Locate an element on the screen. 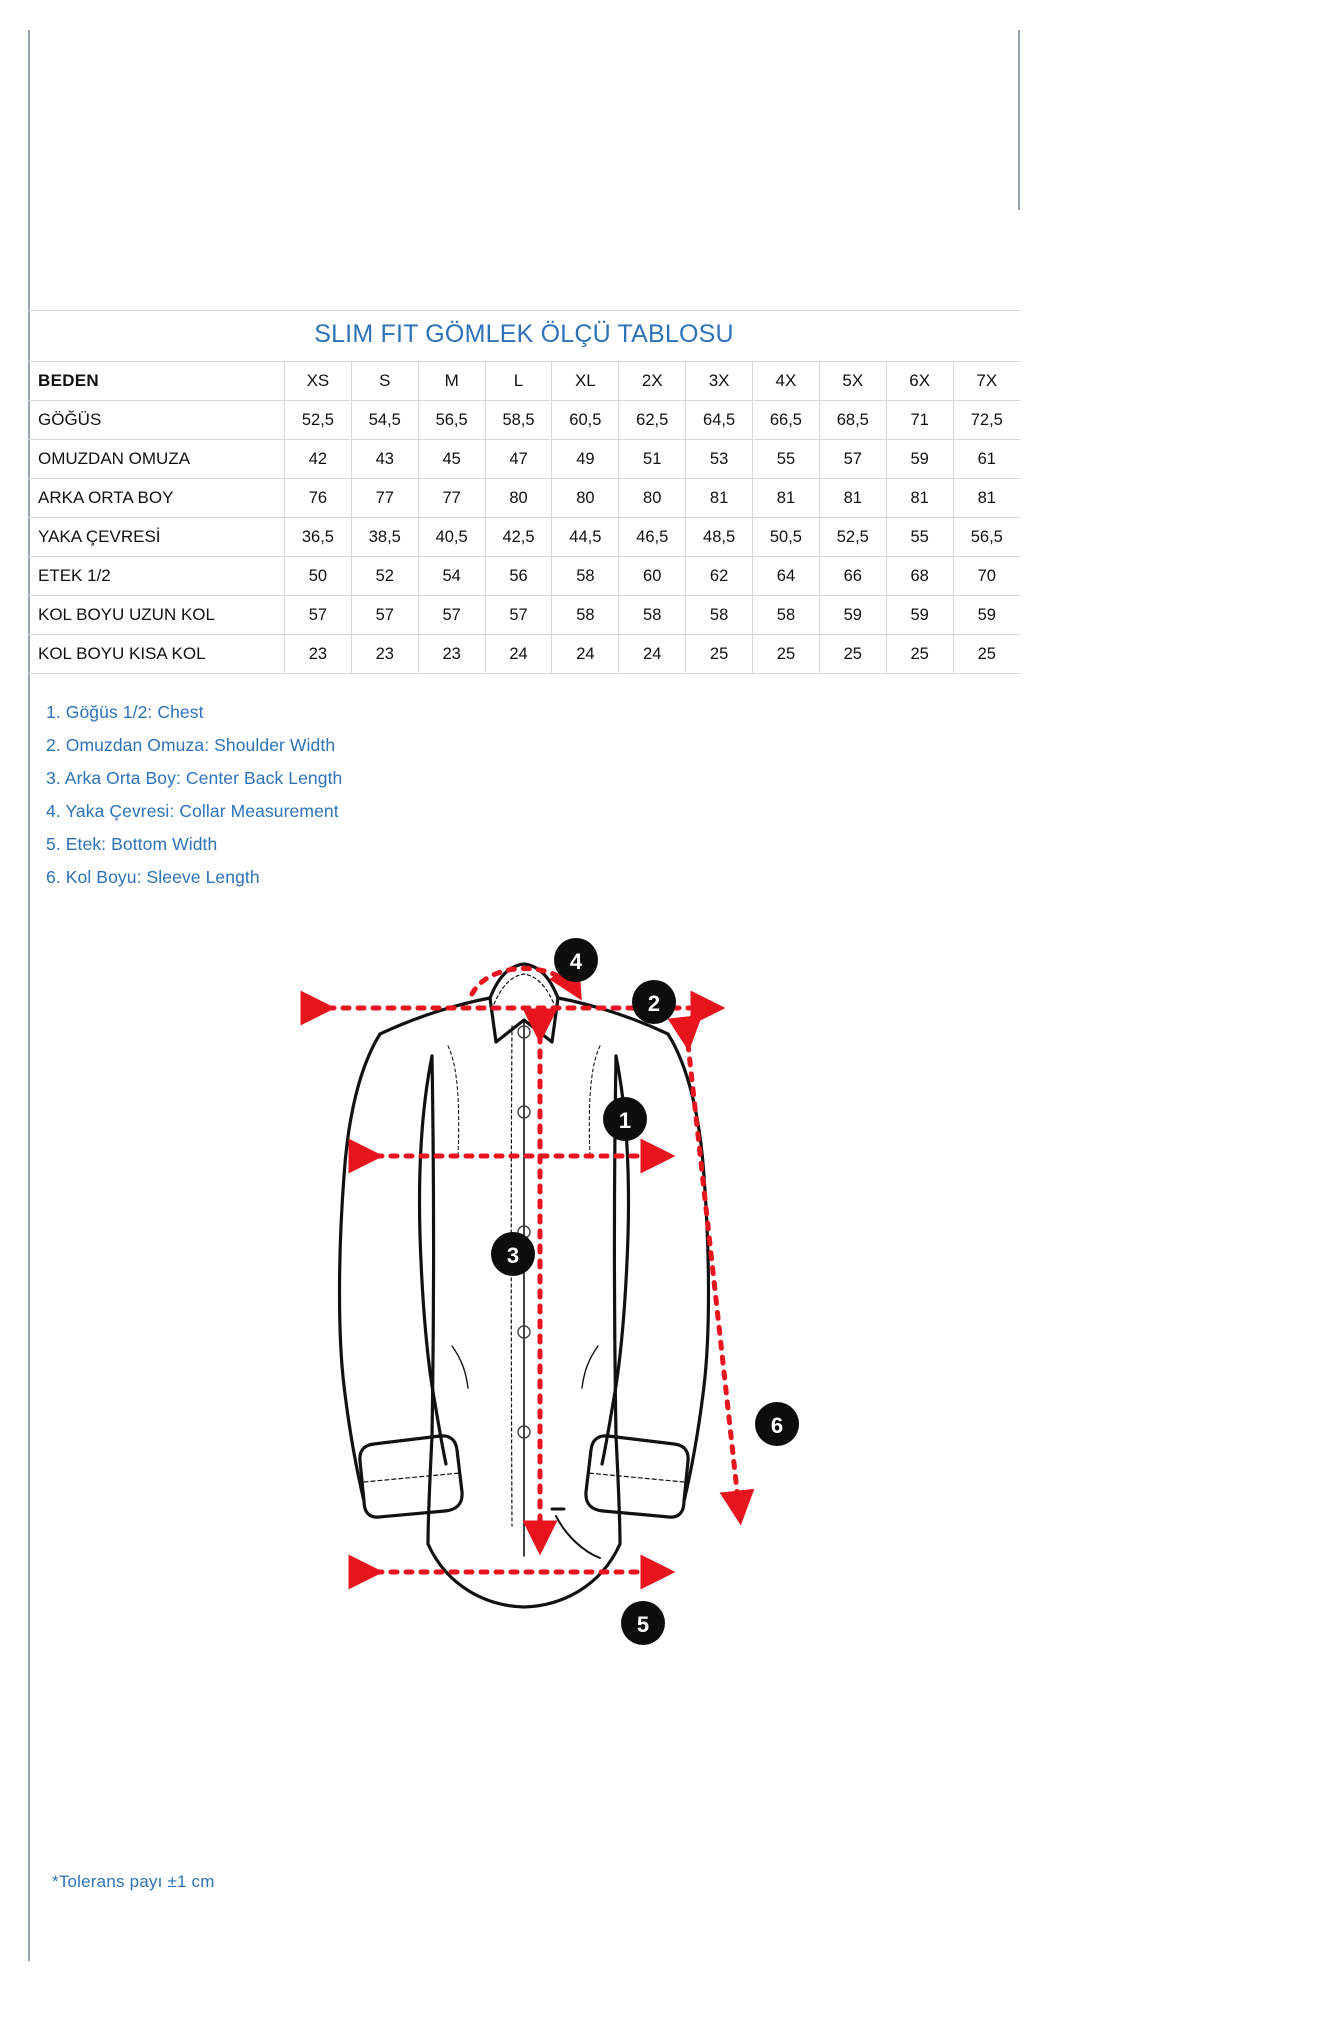  legend-item-4: 4. Yaka Çevresi: Collar Measurement is located at coordinates (192, 811).